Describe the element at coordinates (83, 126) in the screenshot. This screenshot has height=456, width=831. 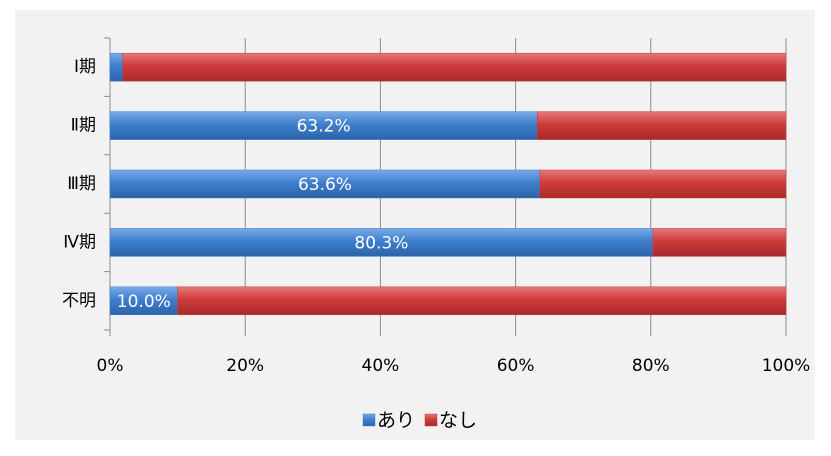
I see `y-tick-label: Ⅱ期` at that location.